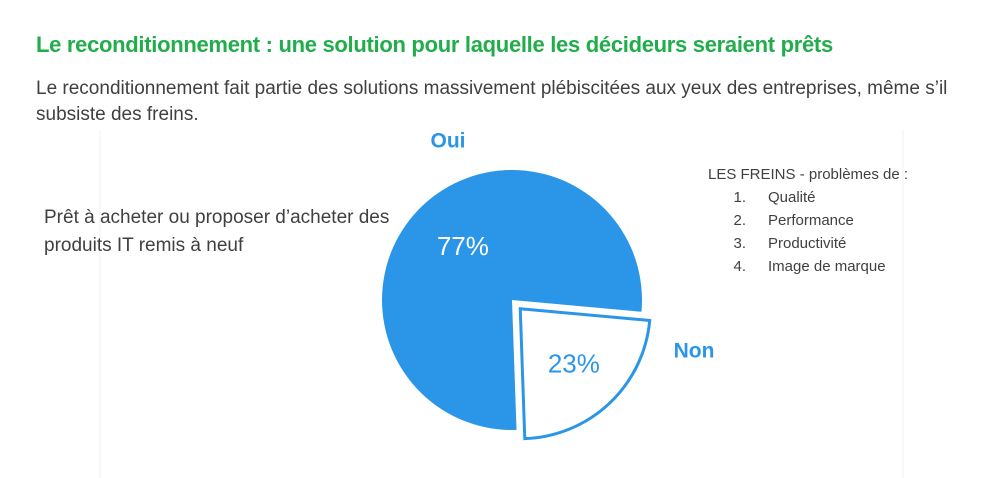 Image resolution: width=1000 pixels, height=478 pixels. I want to click on freins-number: 1., so click(739, 197).